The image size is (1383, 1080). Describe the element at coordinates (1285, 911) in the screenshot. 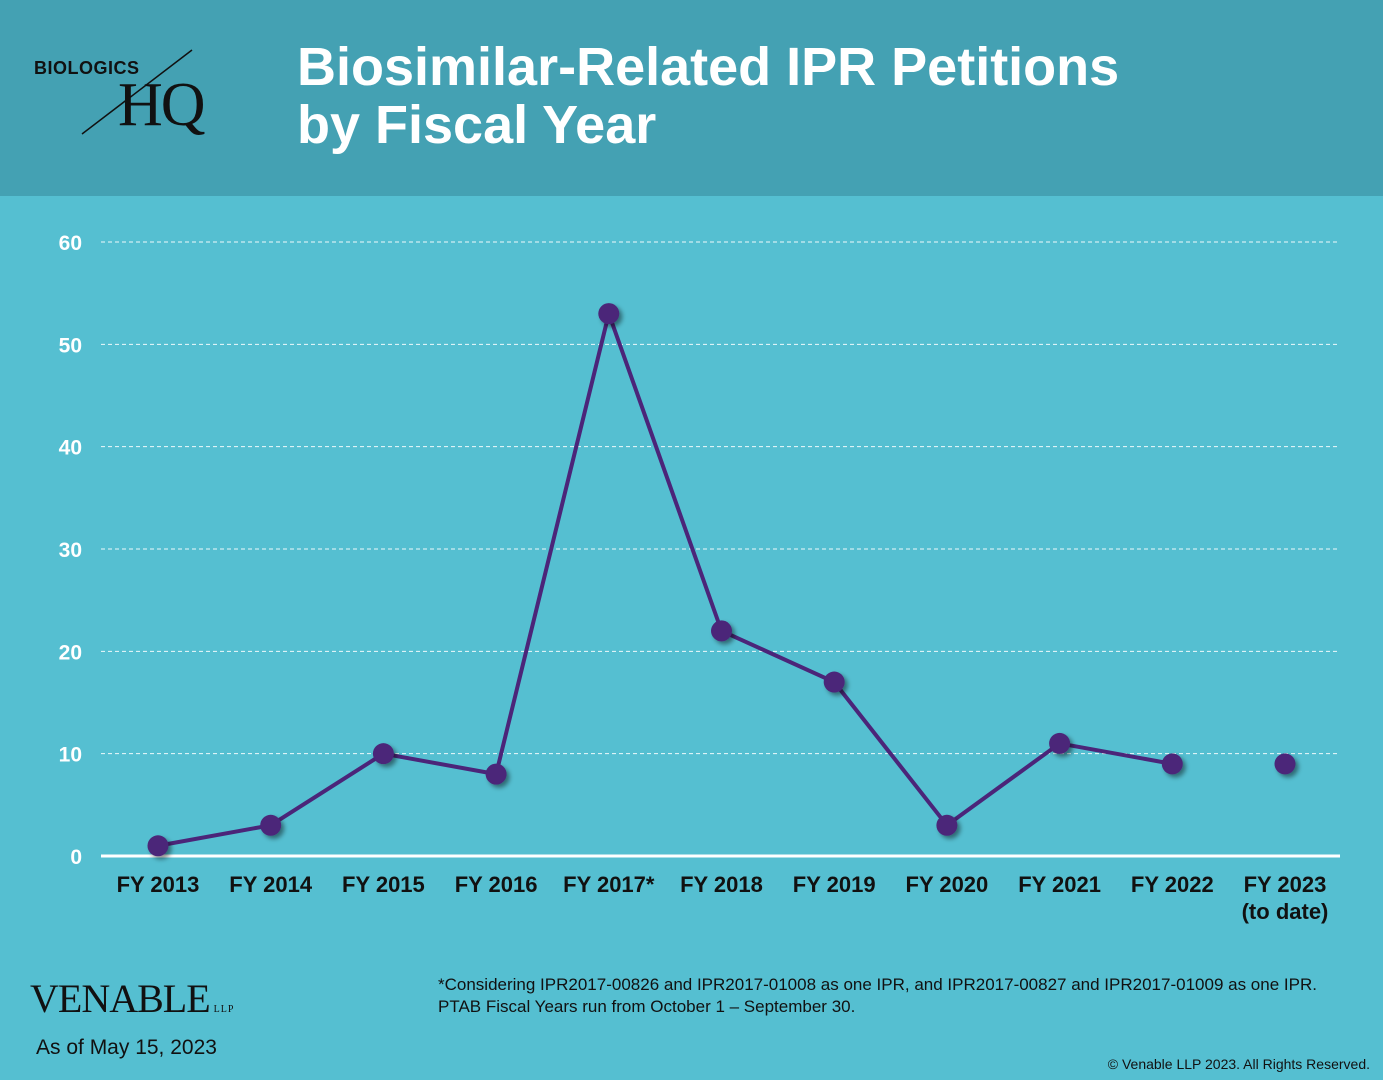

I see `x-category-label: (to date)` at that location.